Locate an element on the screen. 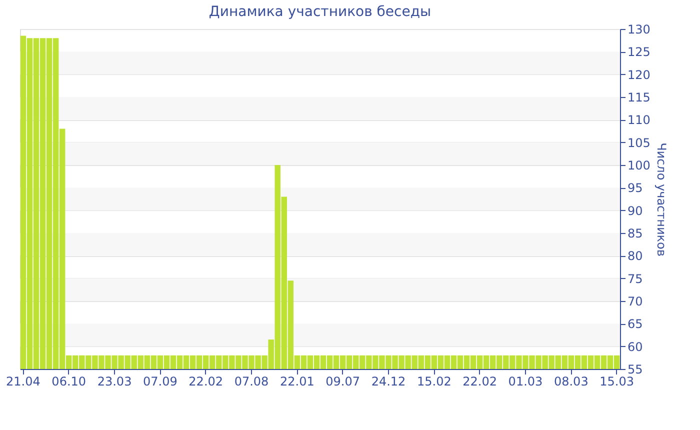  x-tick-label: 23.03 is located at coordinates (114, 381).